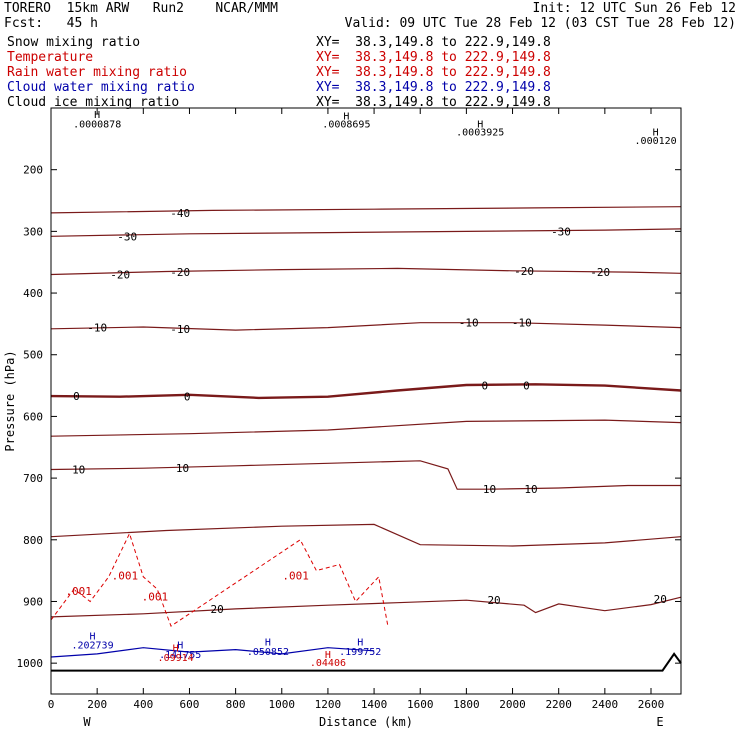  What do you see at coordinates (634, 8) in the screenshot?
I see `header-line1-right: Init: 12 UTC Sun 26 Feb 12` at bounding box center [634, 8].